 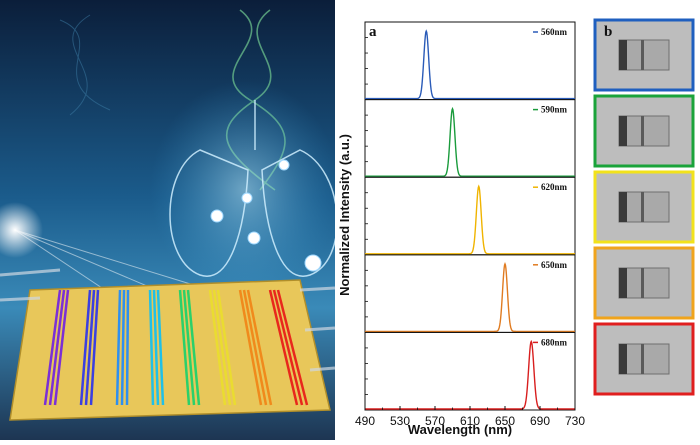 What do you see at coordinates (470, 297) in the screenshot?
I see `series-line-650nm` at bounding box center [470, 297].